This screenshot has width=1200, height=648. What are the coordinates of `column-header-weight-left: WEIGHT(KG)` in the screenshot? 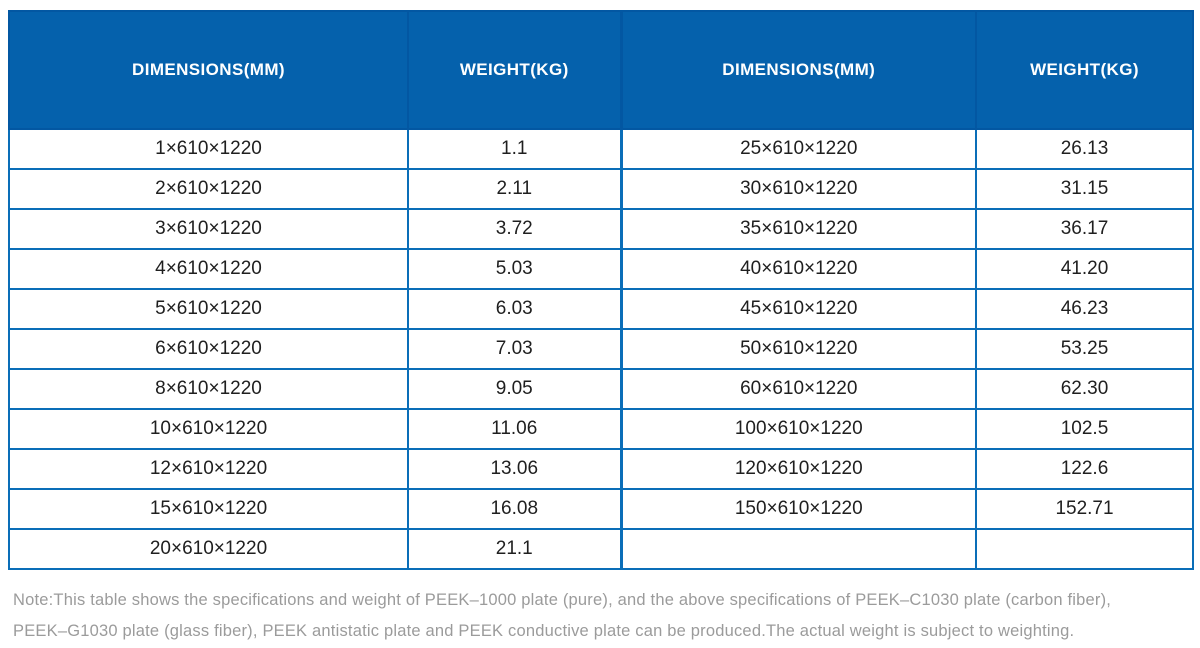 It's located at (514, 70).